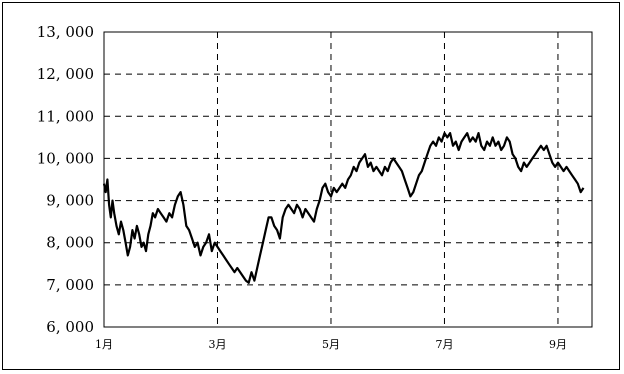 This screenshot has width=624, height=374. I want to click on x-tick-label: 3月, so click(217, 344).